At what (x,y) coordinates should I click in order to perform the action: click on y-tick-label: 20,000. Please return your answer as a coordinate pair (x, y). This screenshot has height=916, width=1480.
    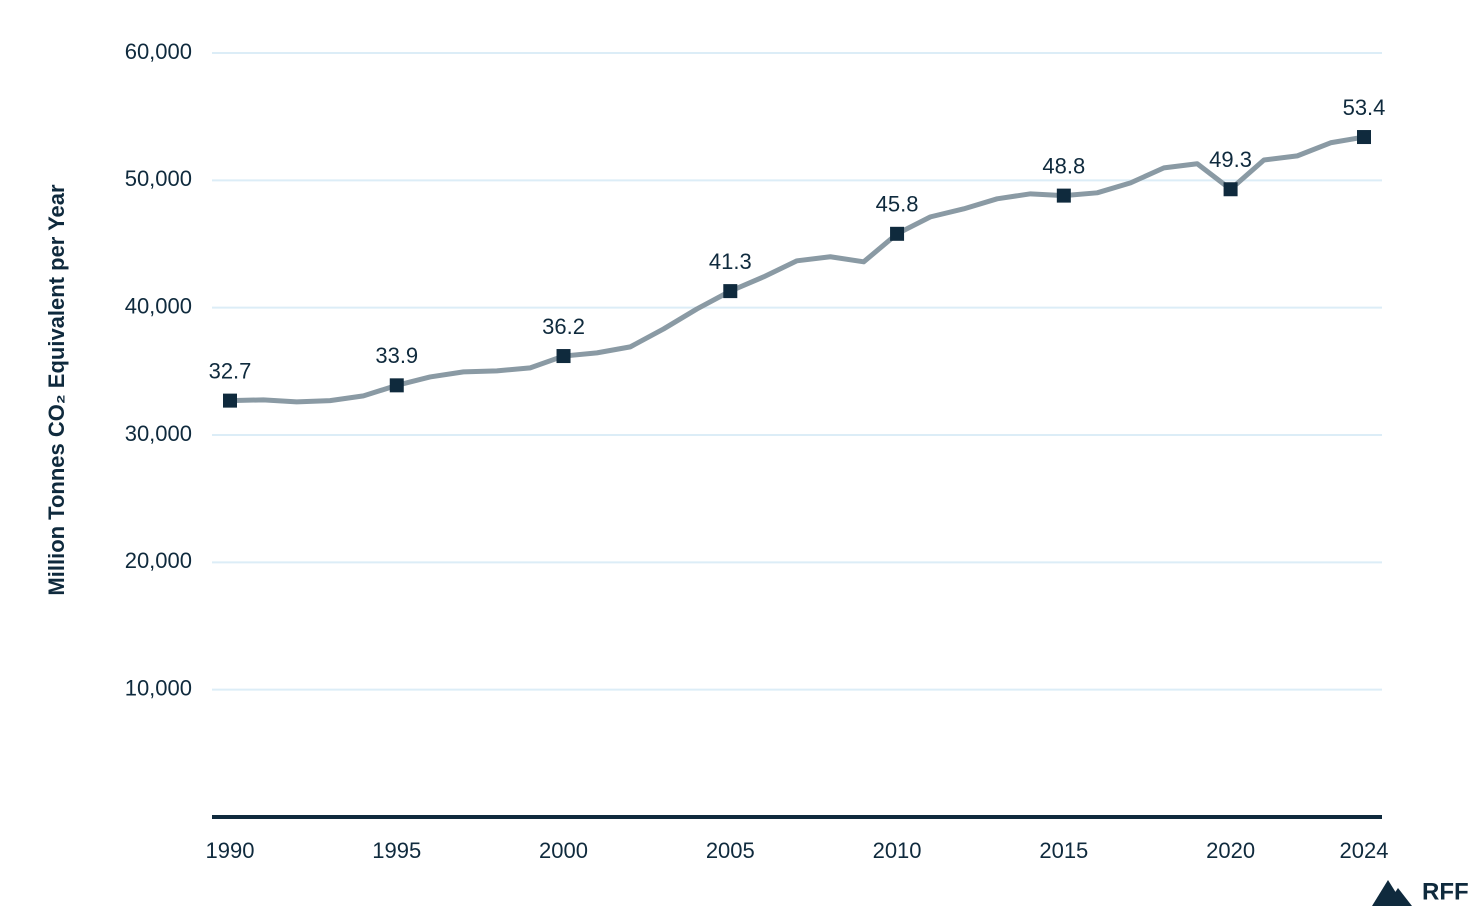
    Looking at the image, I should click on (158, 560).